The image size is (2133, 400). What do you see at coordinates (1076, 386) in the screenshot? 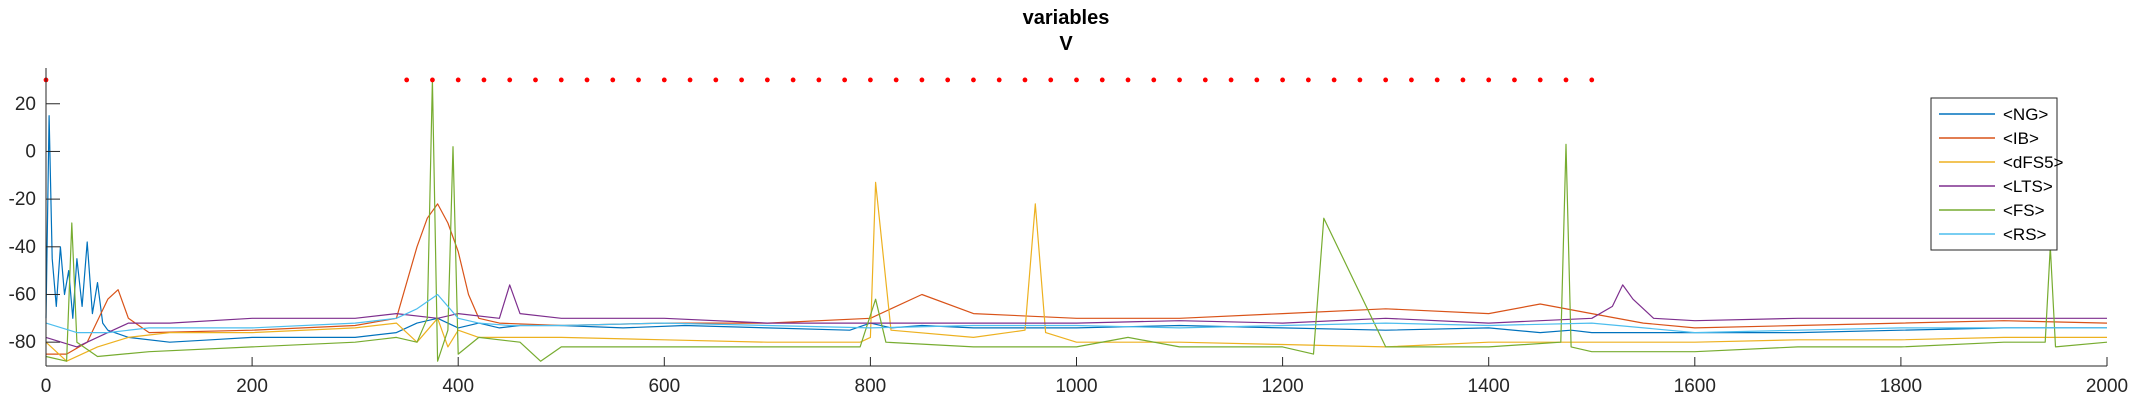
I see `x-tick-label-5: 1000` at bounding box center [1076, 386].